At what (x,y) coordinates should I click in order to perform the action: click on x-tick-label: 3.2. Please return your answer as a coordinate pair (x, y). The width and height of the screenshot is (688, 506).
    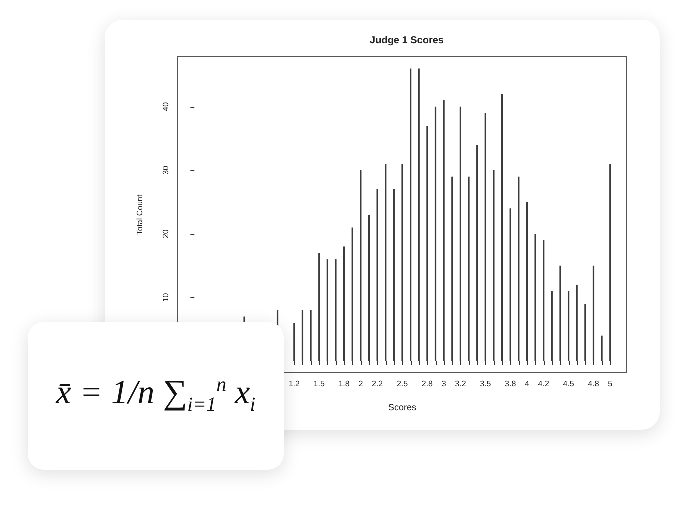
    Looking at the image, I should click on (461, 384).